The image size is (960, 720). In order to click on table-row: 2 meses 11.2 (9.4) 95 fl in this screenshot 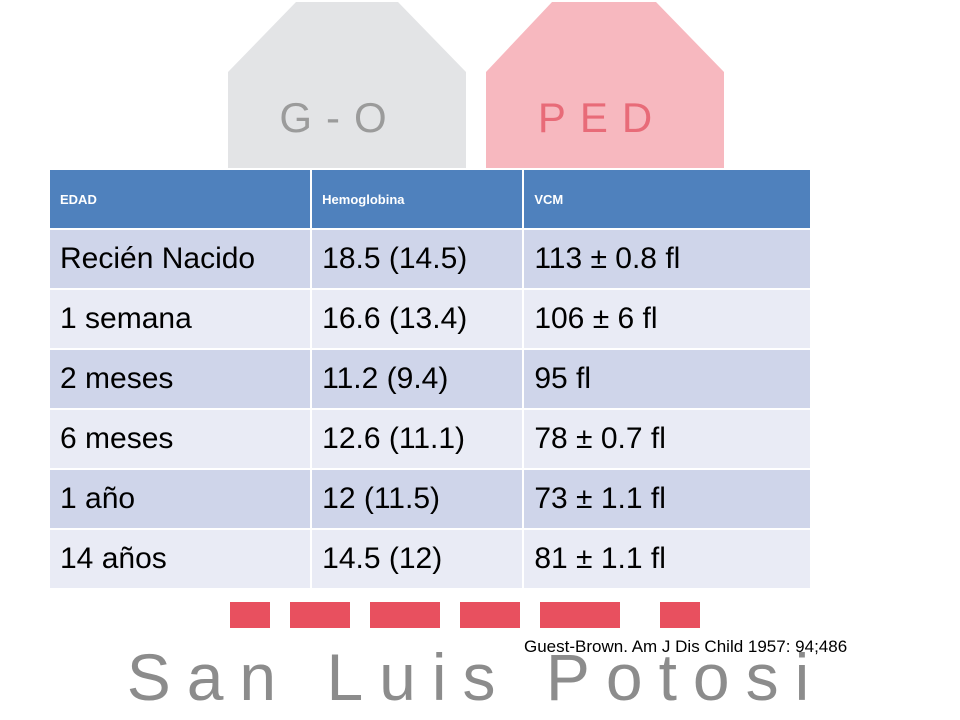, I will do `click(429, 379)`.